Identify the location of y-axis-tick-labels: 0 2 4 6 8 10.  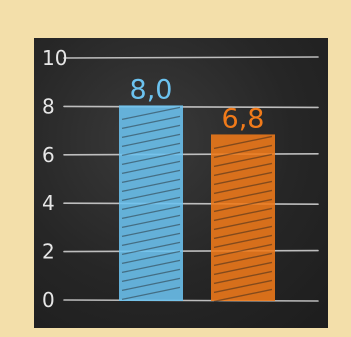
(54, 179).